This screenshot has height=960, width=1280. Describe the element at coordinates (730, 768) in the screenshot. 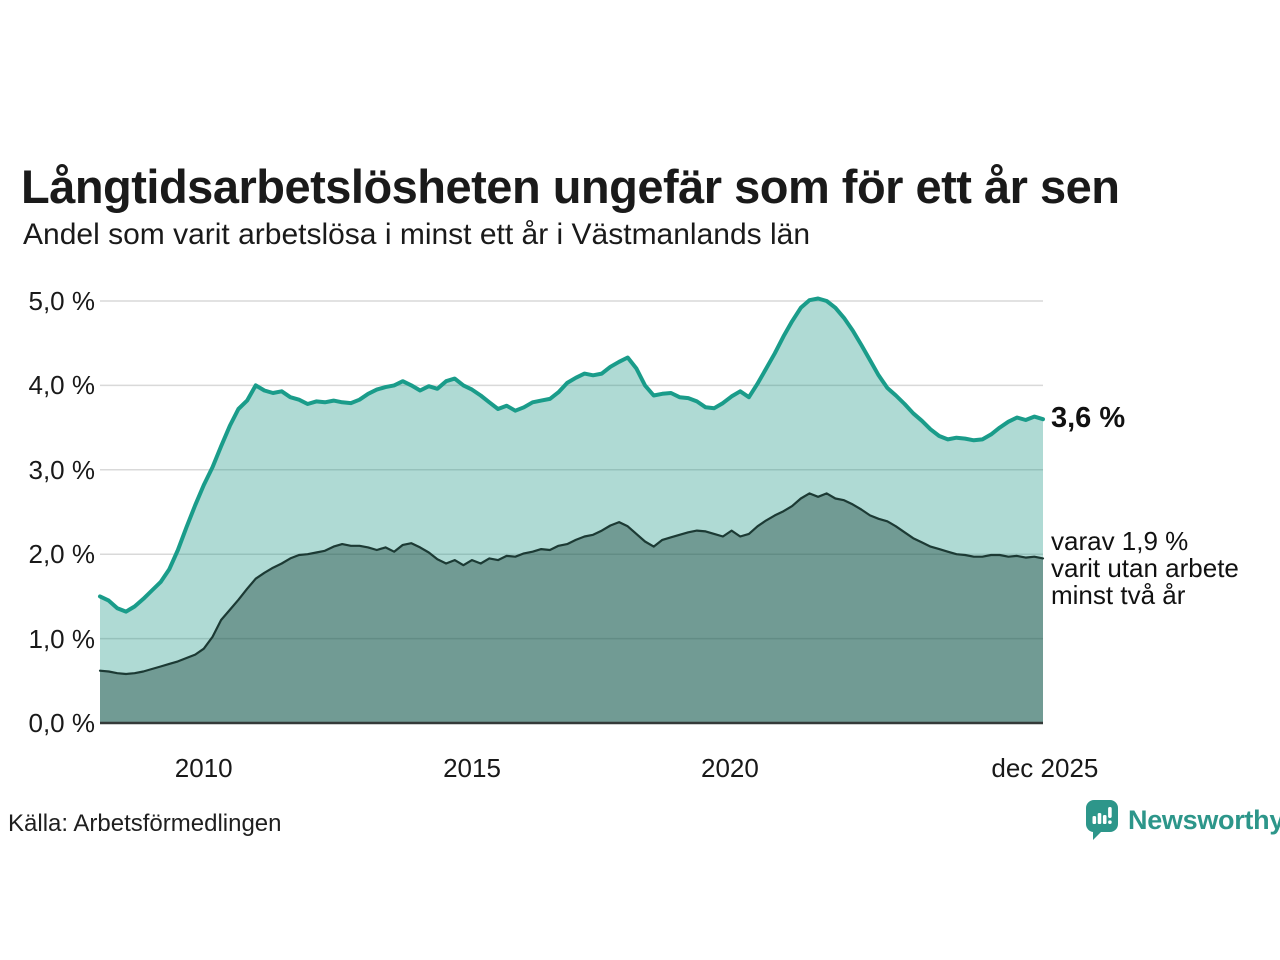

I see `x-tick-label: 2020` at that location.